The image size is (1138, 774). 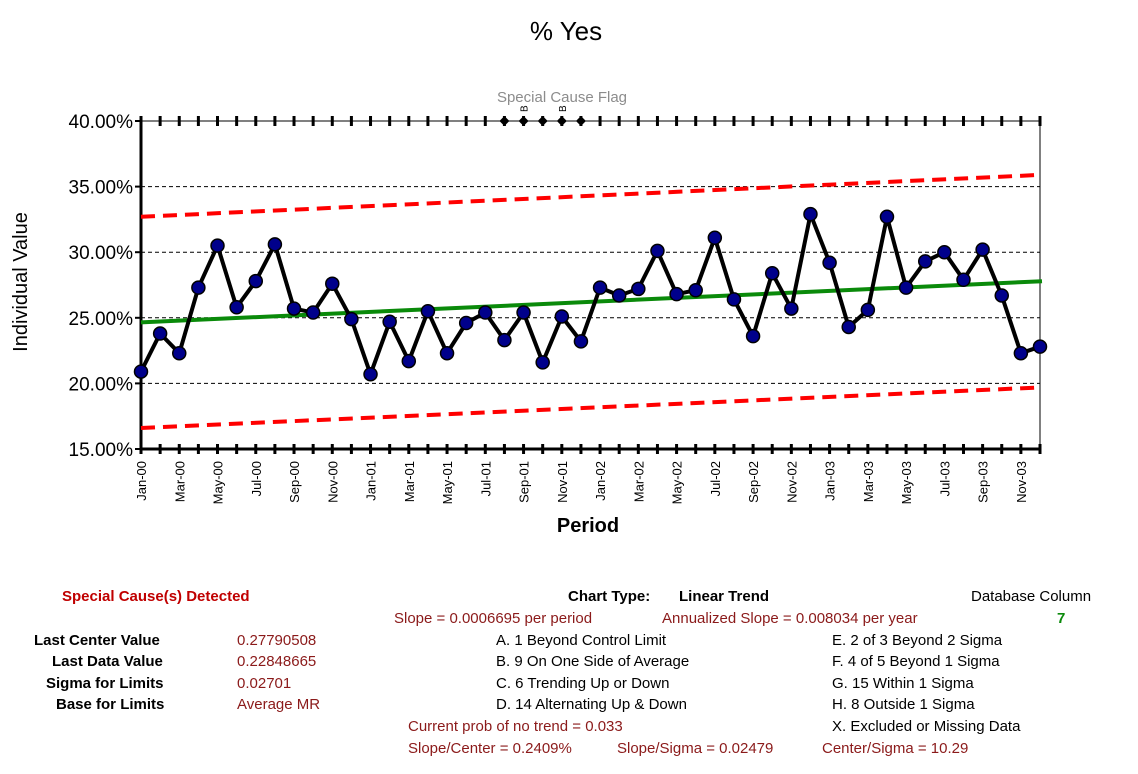 What do you see at coordinates (21, 282) in the screenshot?
I see `y-axis-title: Individual Value` at bounding box center [21, 282].